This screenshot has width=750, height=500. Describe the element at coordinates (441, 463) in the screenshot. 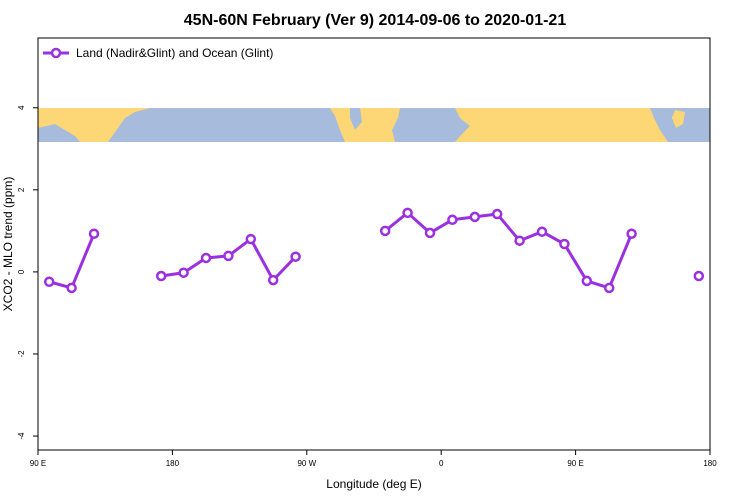

I see `x-tick-label: 0` at that location.